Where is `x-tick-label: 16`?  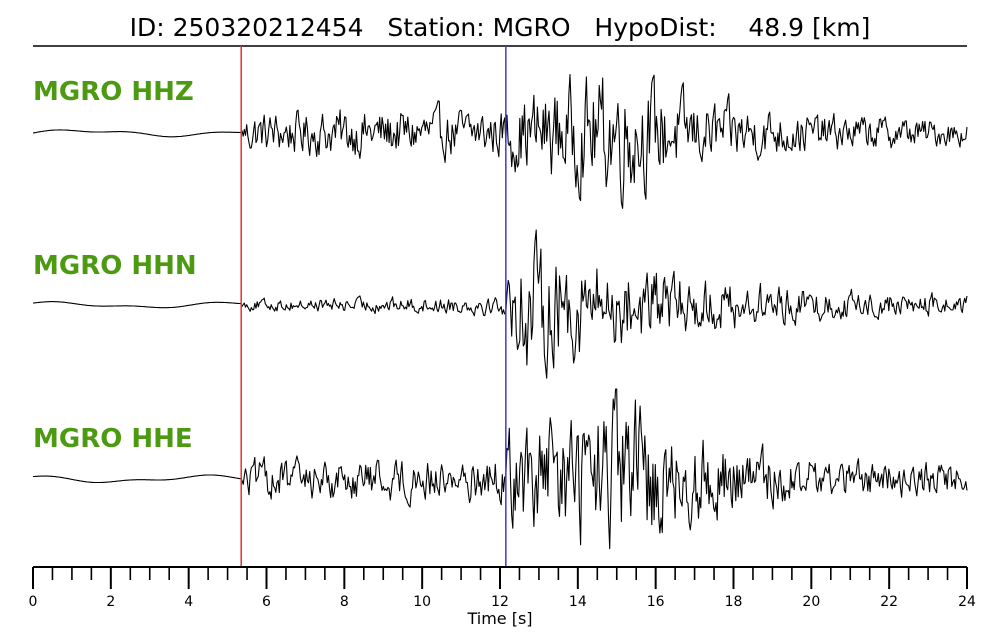 x-tick-label: 16 is located at coordinates (656, 602).